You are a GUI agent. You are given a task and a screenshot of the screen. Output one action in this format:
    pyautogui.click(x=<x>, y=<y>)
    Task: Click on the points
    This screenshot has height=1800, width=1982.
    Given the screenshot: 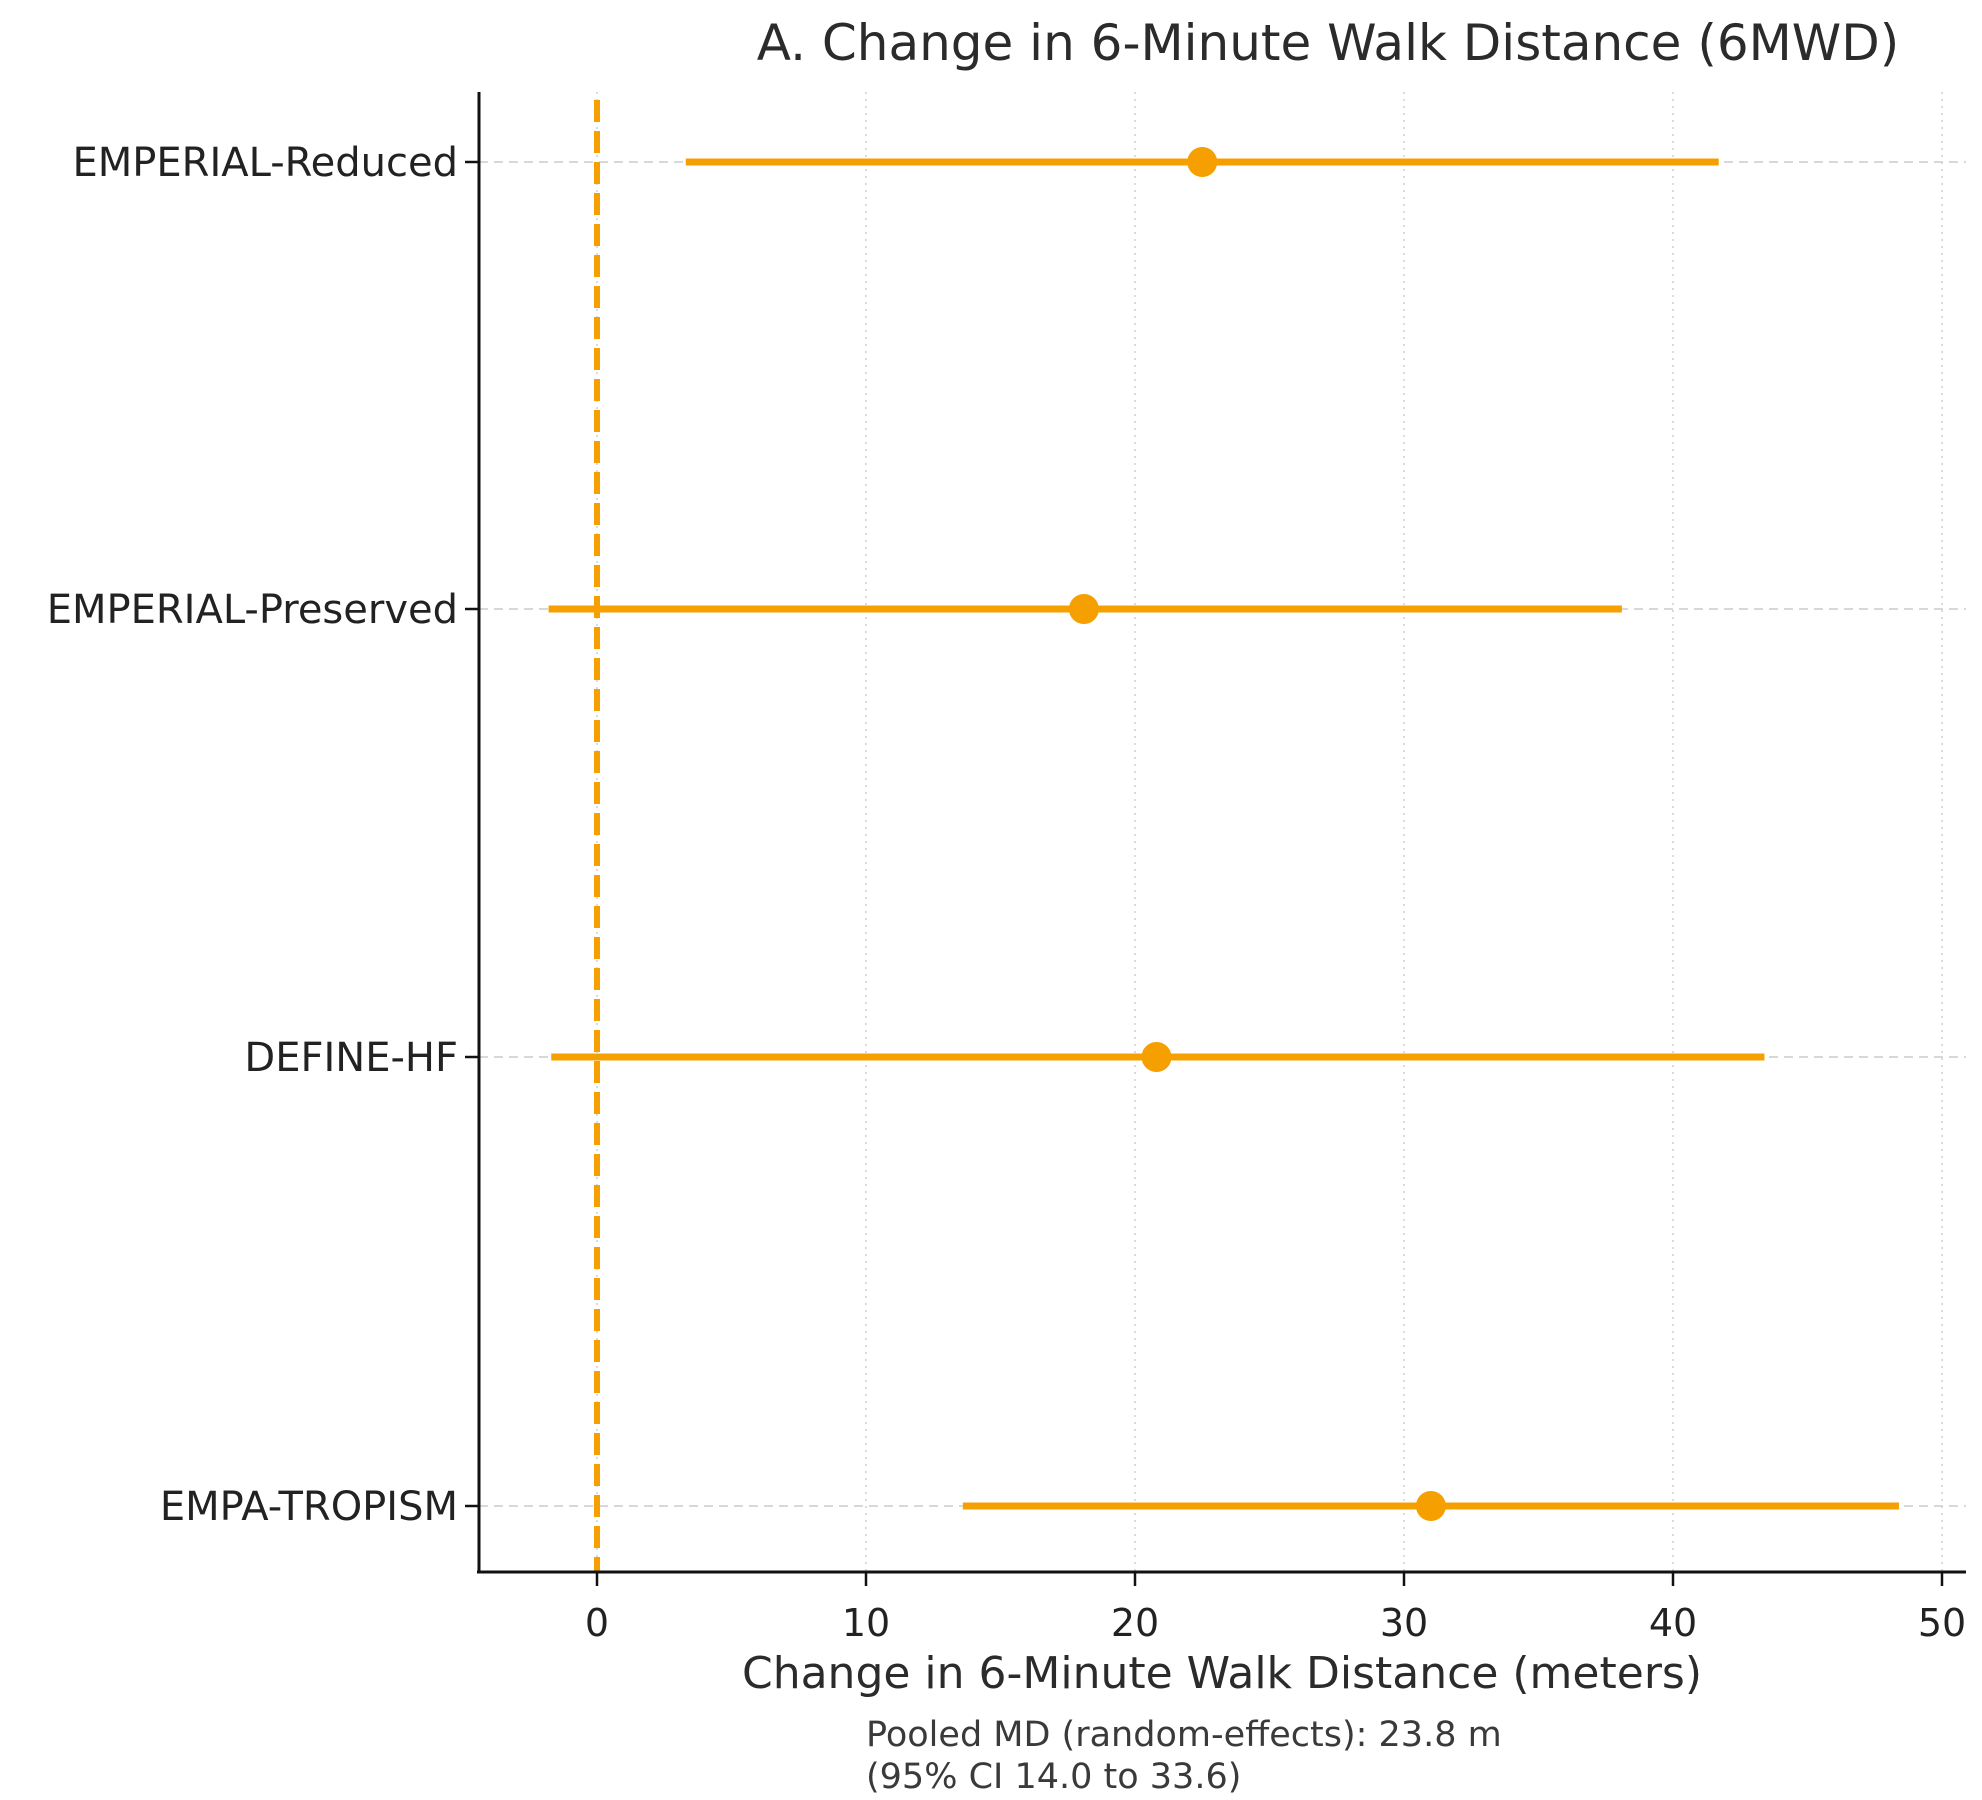 What is the action you would take?
    pyautogui.click(x=1257, y=834)
    